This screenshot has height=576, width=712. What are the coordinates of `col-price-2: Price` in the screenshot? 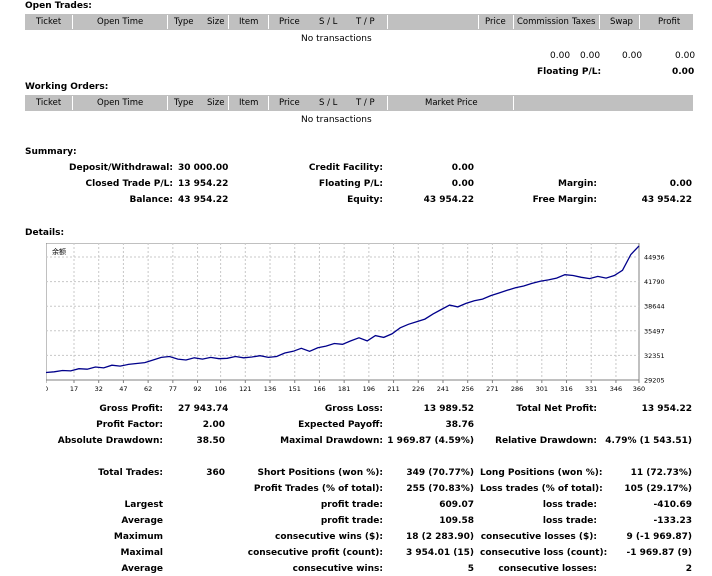 It's located at (495, 22).